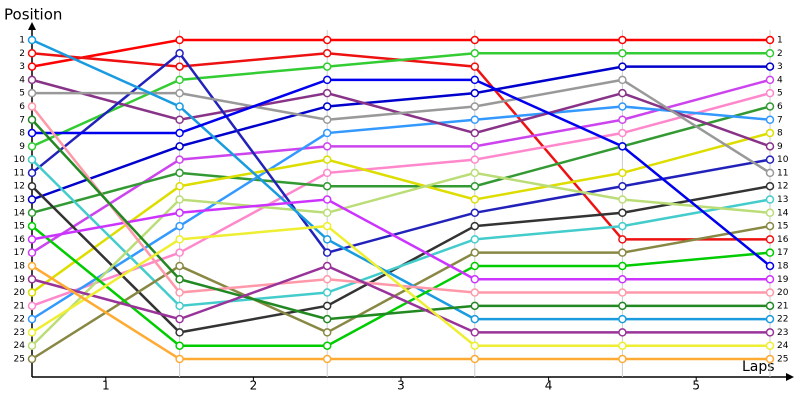 The width and height of the screenshot is (800, 400). I want to click on y-tick-label-right: 24, so click(783, 346).